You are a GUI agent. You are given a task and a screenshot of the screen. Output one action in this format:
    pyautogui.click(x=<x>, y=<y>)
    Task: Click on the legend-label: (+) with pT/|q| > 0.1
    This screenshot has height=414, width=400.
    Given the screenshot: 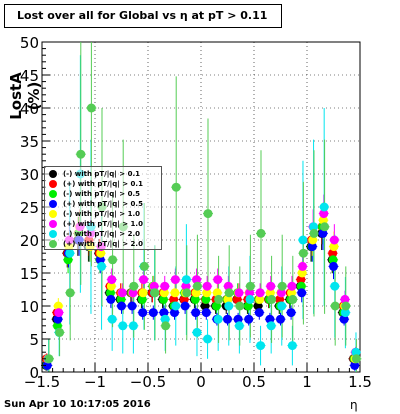 What is the action you would take?
    pyautogui.click(x=103, y=184)
    